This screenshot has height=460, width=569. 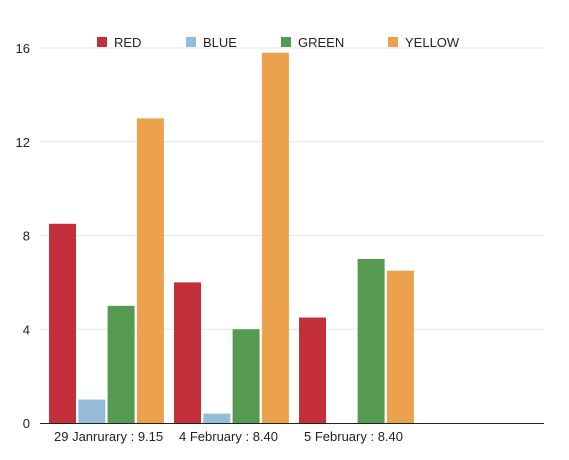 I want to click on legend-label-yellow: YELLOW, so click(x=432, y=42).